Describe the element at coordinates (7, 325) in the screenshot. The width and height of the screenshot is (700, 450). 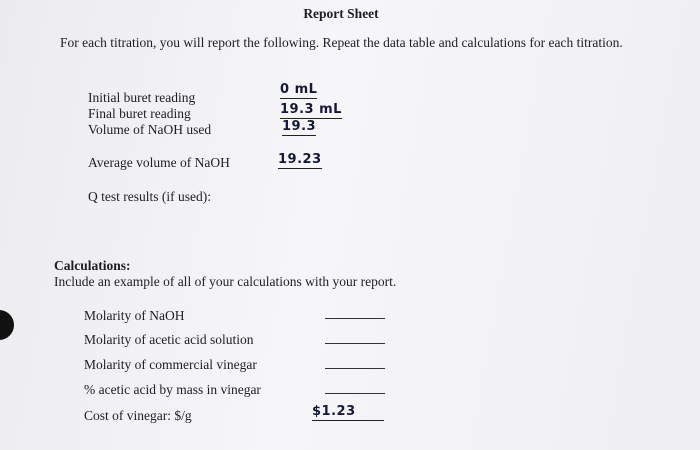
I see `binder-hole` at that location.